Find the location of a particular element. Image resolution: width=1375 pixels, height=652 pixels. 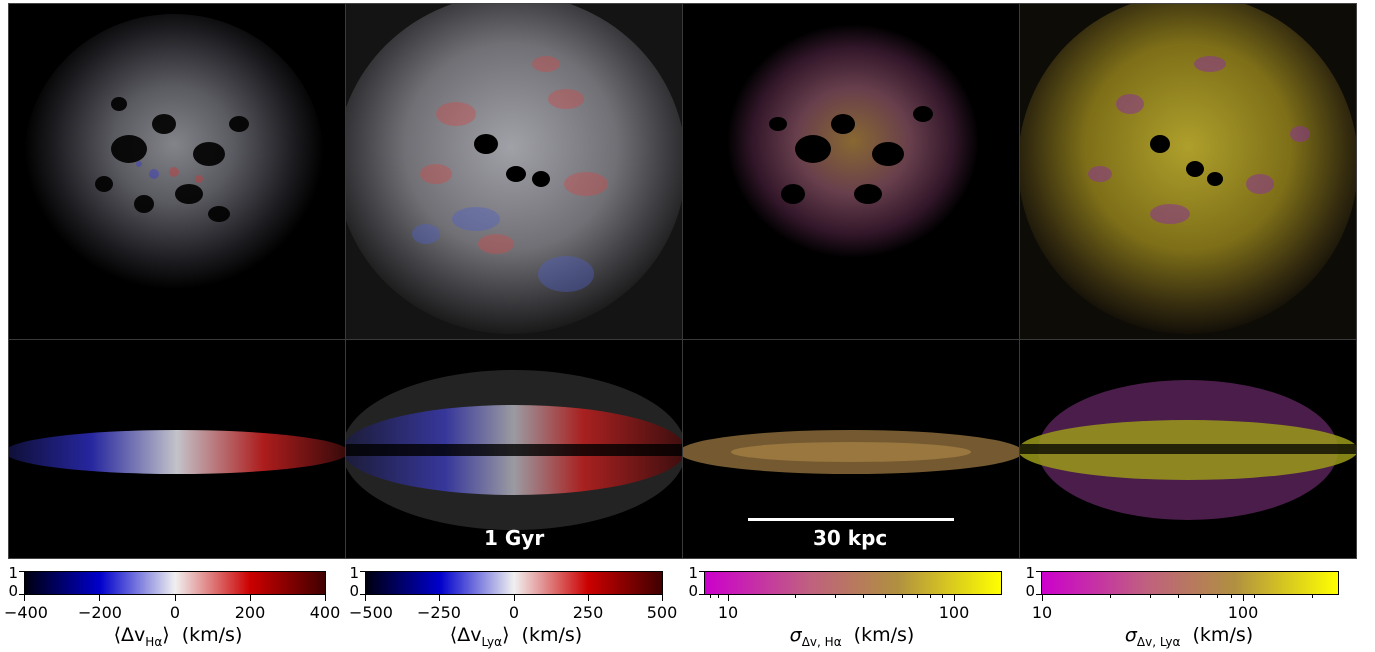

panel-edge-on-lyalpha-dispersion is located at coordinates (1188, 449).